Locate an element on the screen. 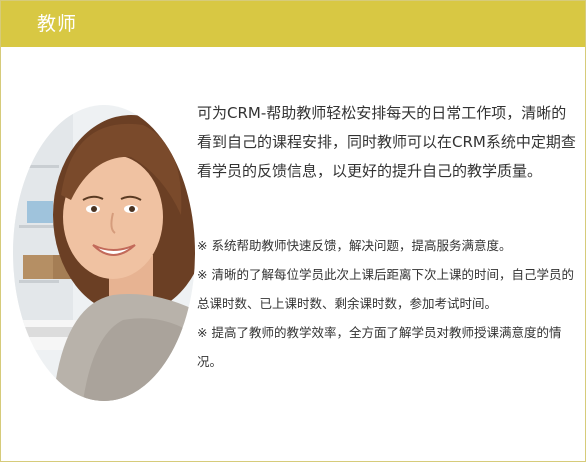  section-title: 教师 is located at coordinates (57, 24).